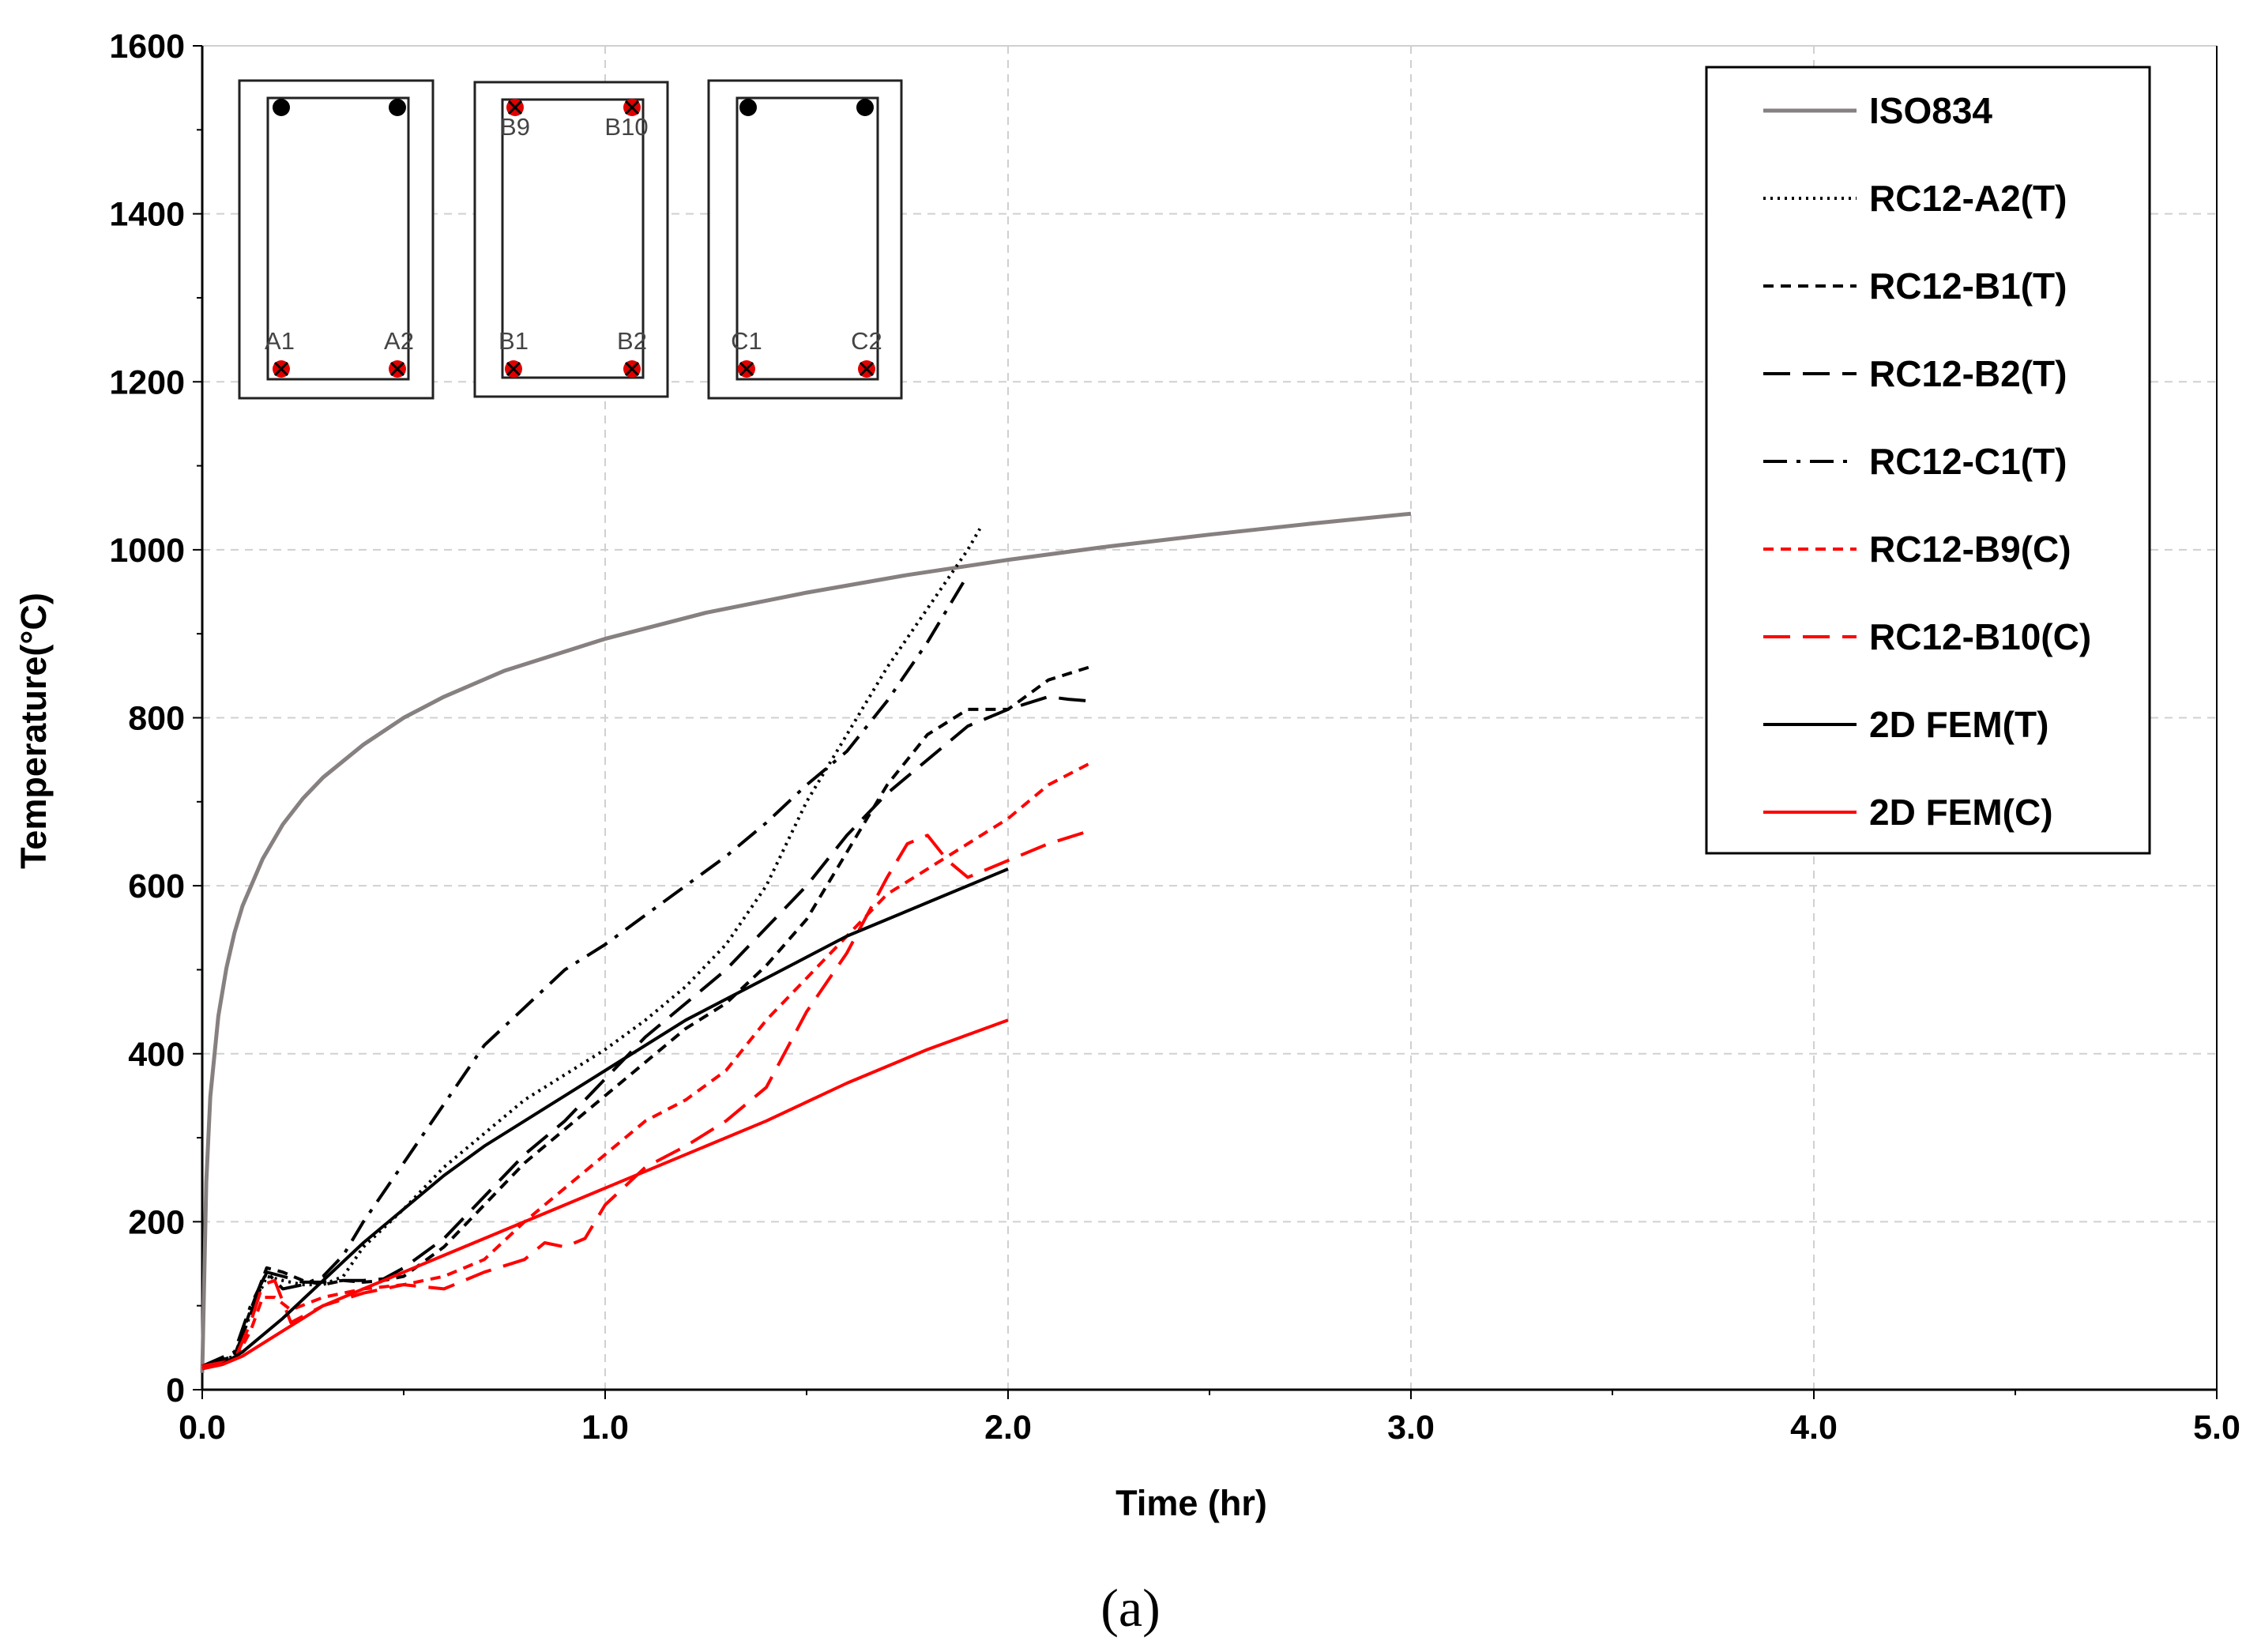 This screenshot has width=2261, height=1652. What do you see at coordinates (175, 1390) in the screenshot?
I see `y-tick-label: 0` at bounding box center [175, 1390].